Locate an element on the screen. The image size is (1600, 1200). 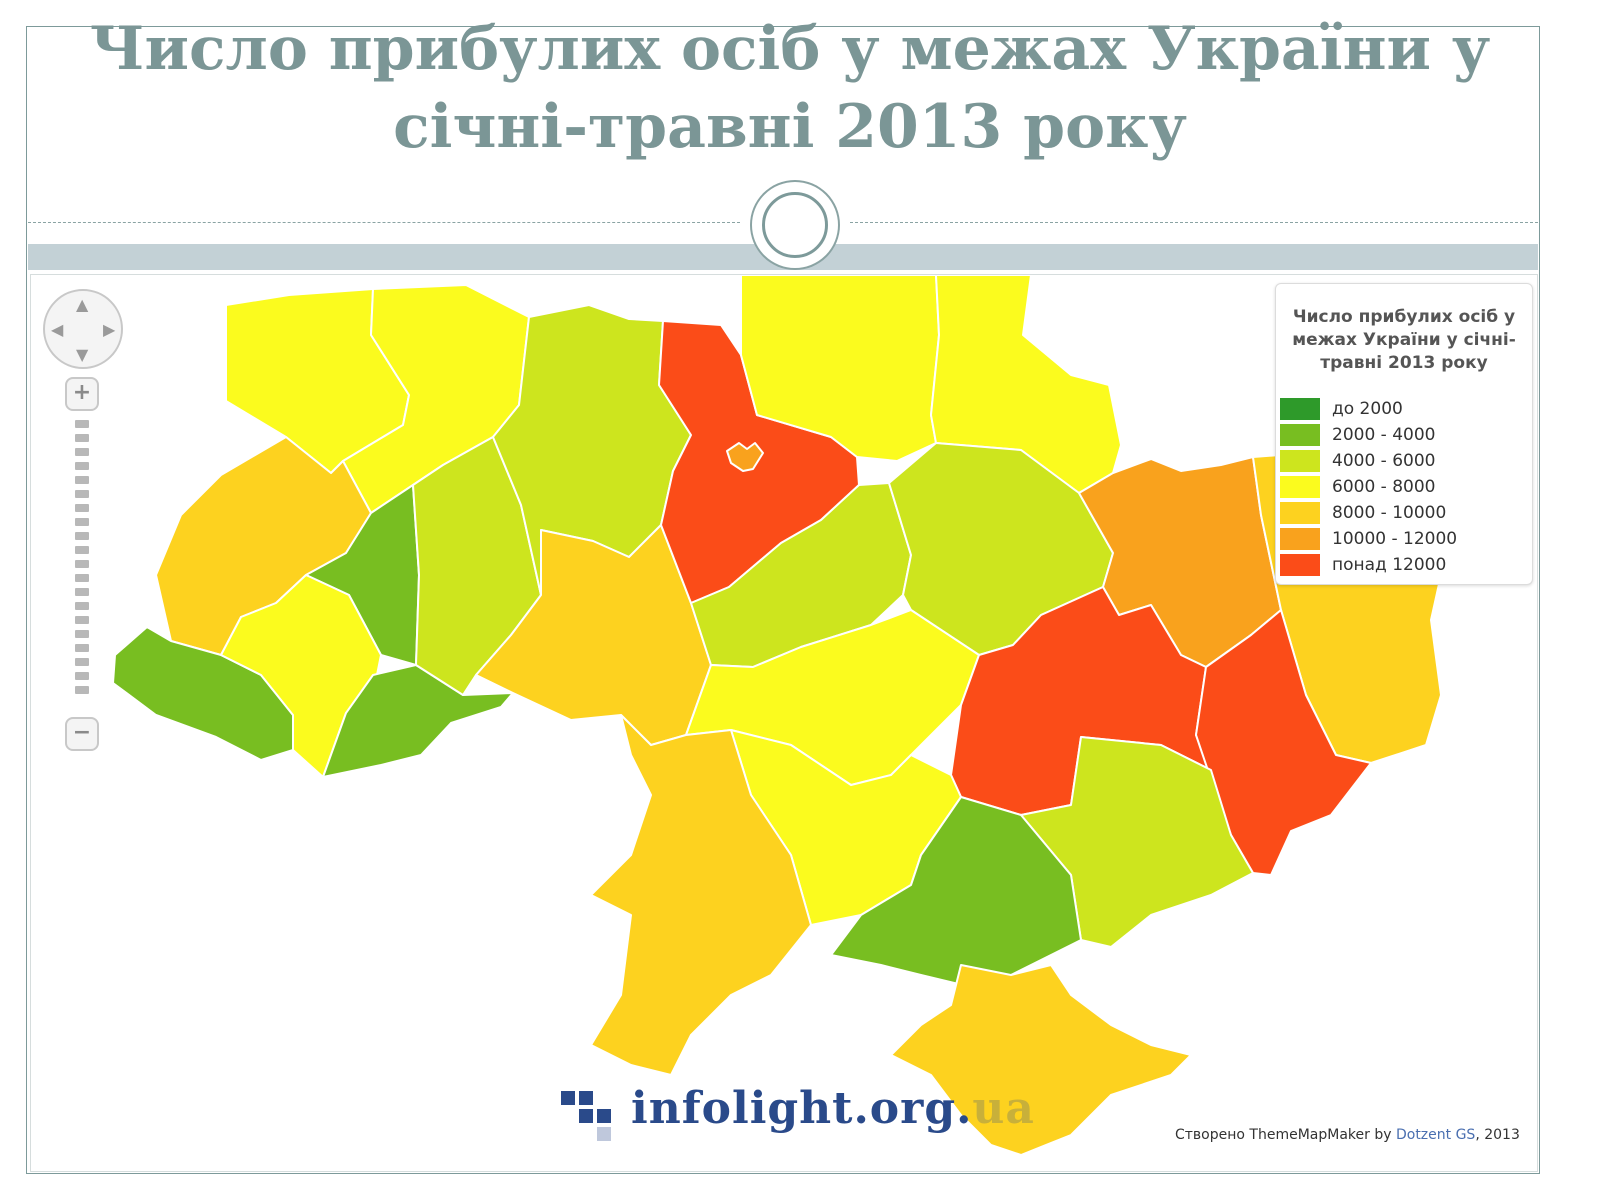
infolight-logo-text: infolight.org.ua is located at coordinates (833, 1108).